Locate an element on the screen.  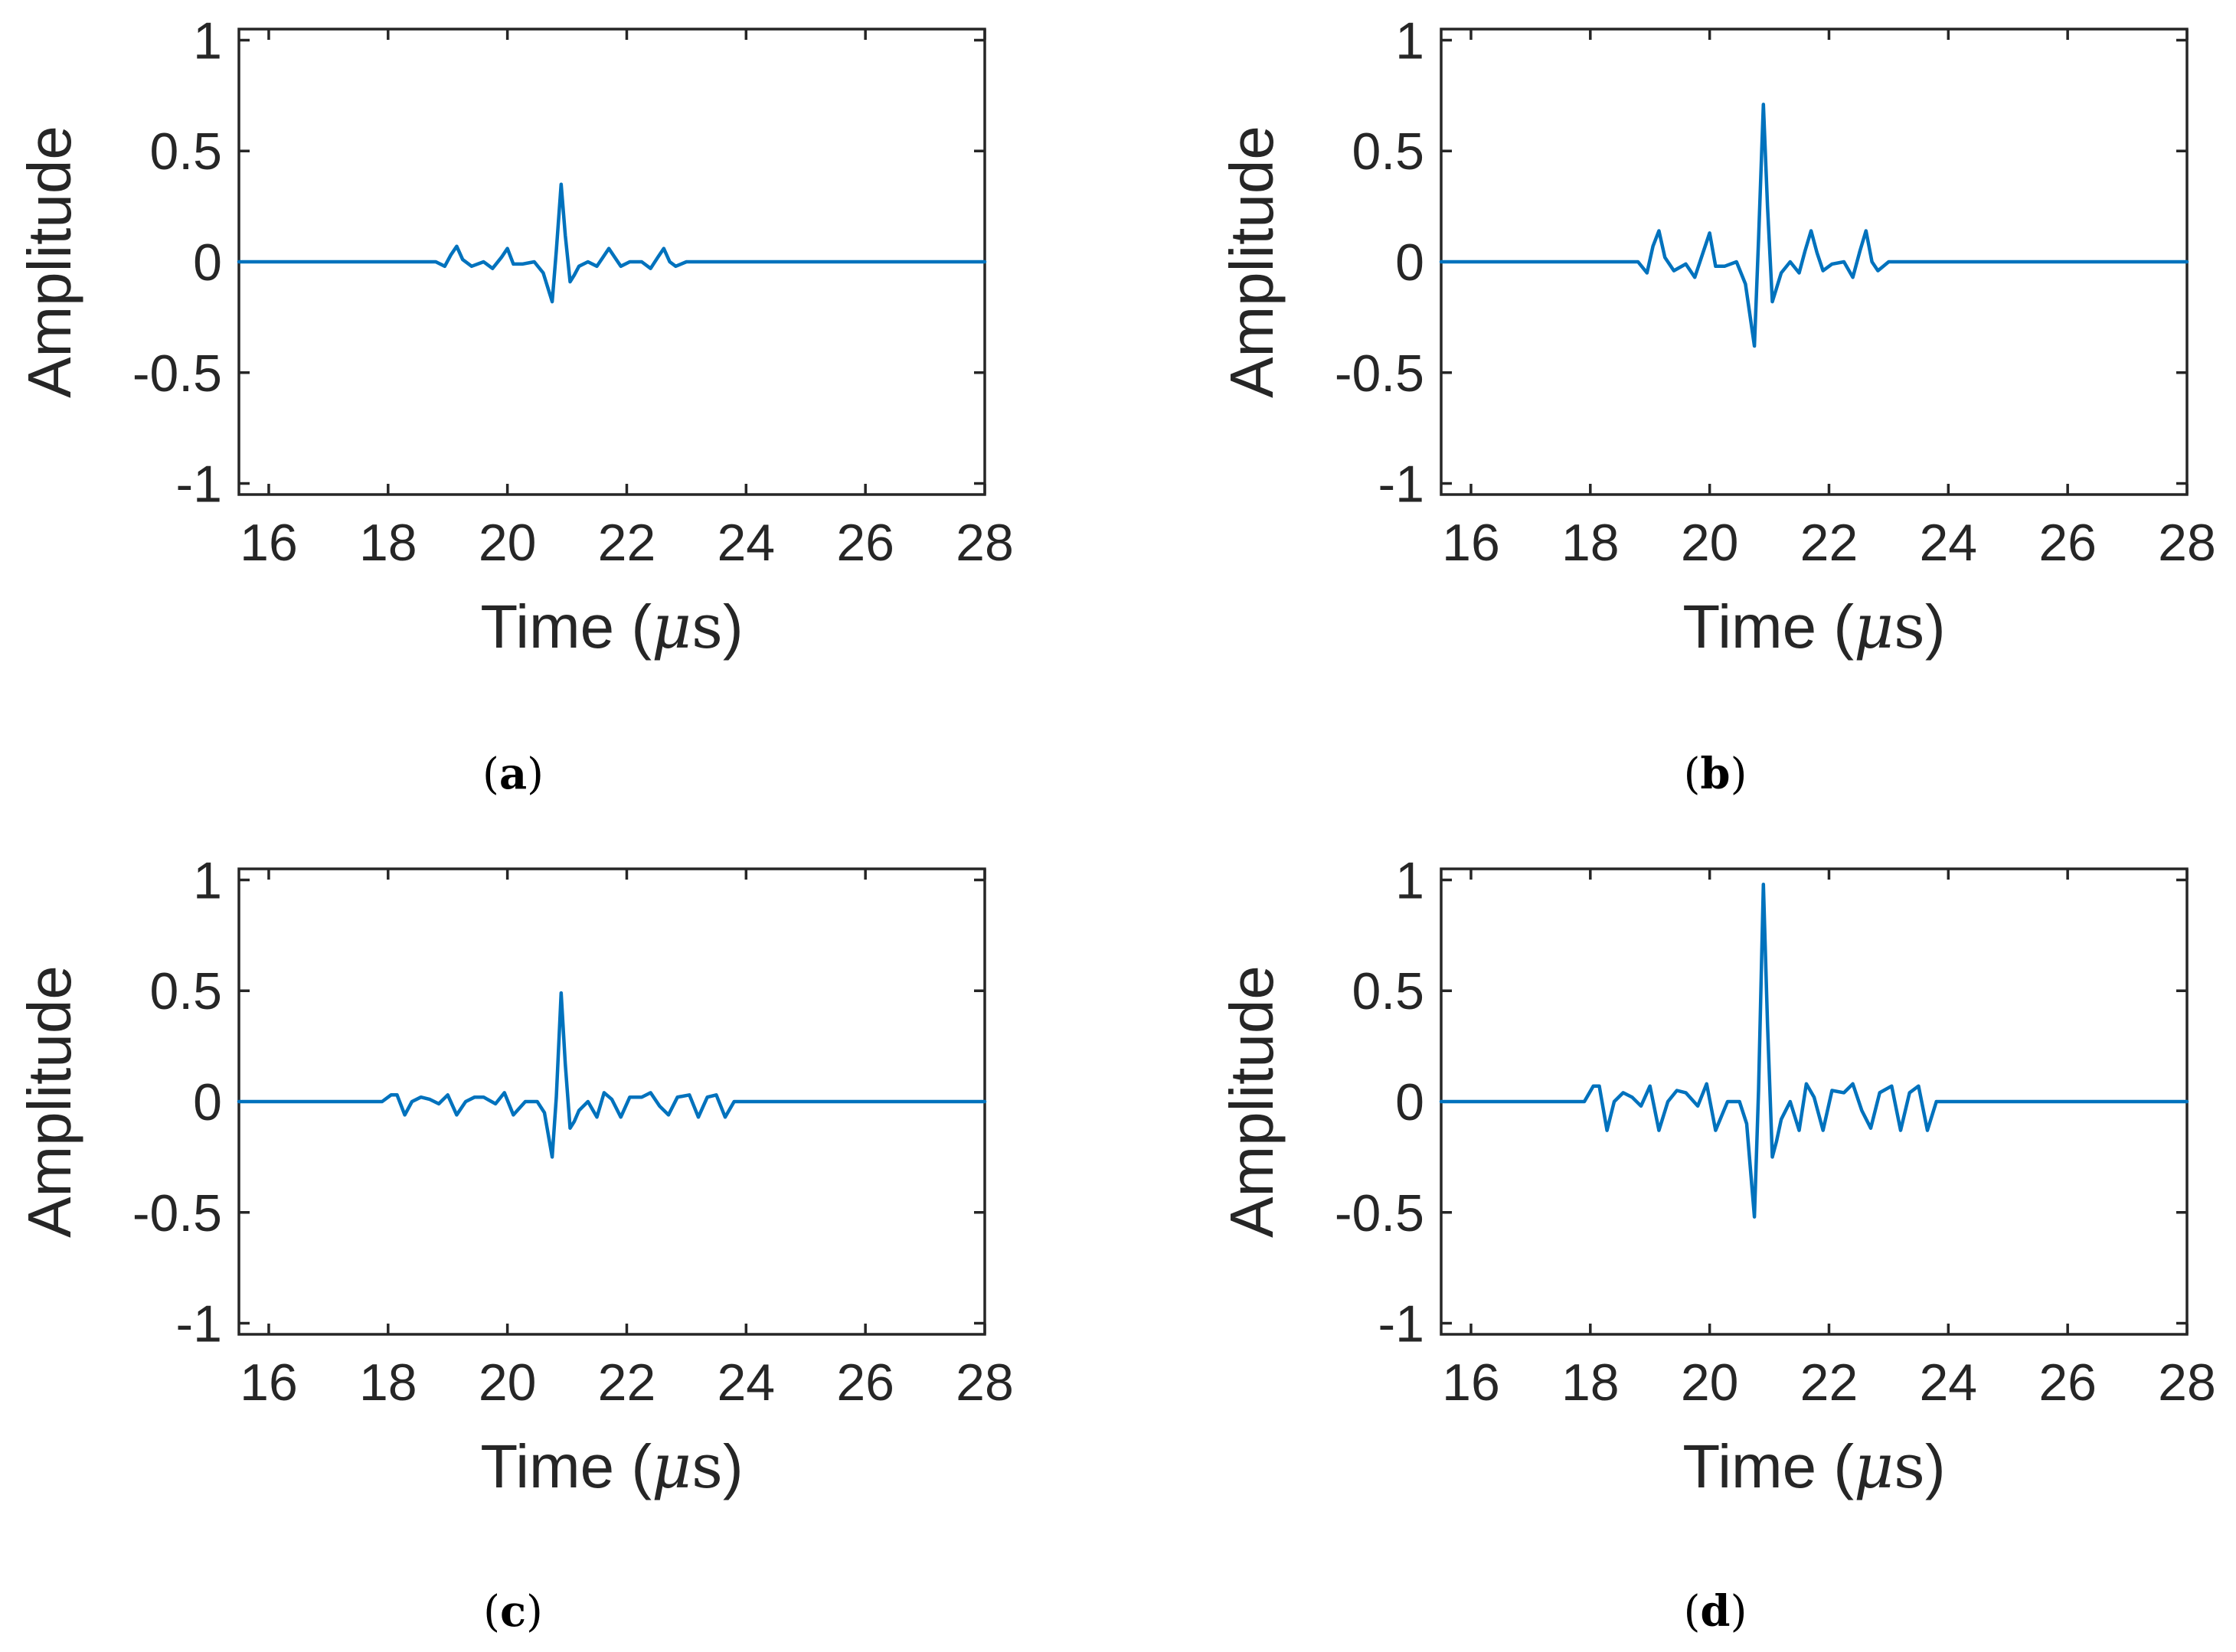
panel-caption: (b) is located at coordinates (1715, 774).